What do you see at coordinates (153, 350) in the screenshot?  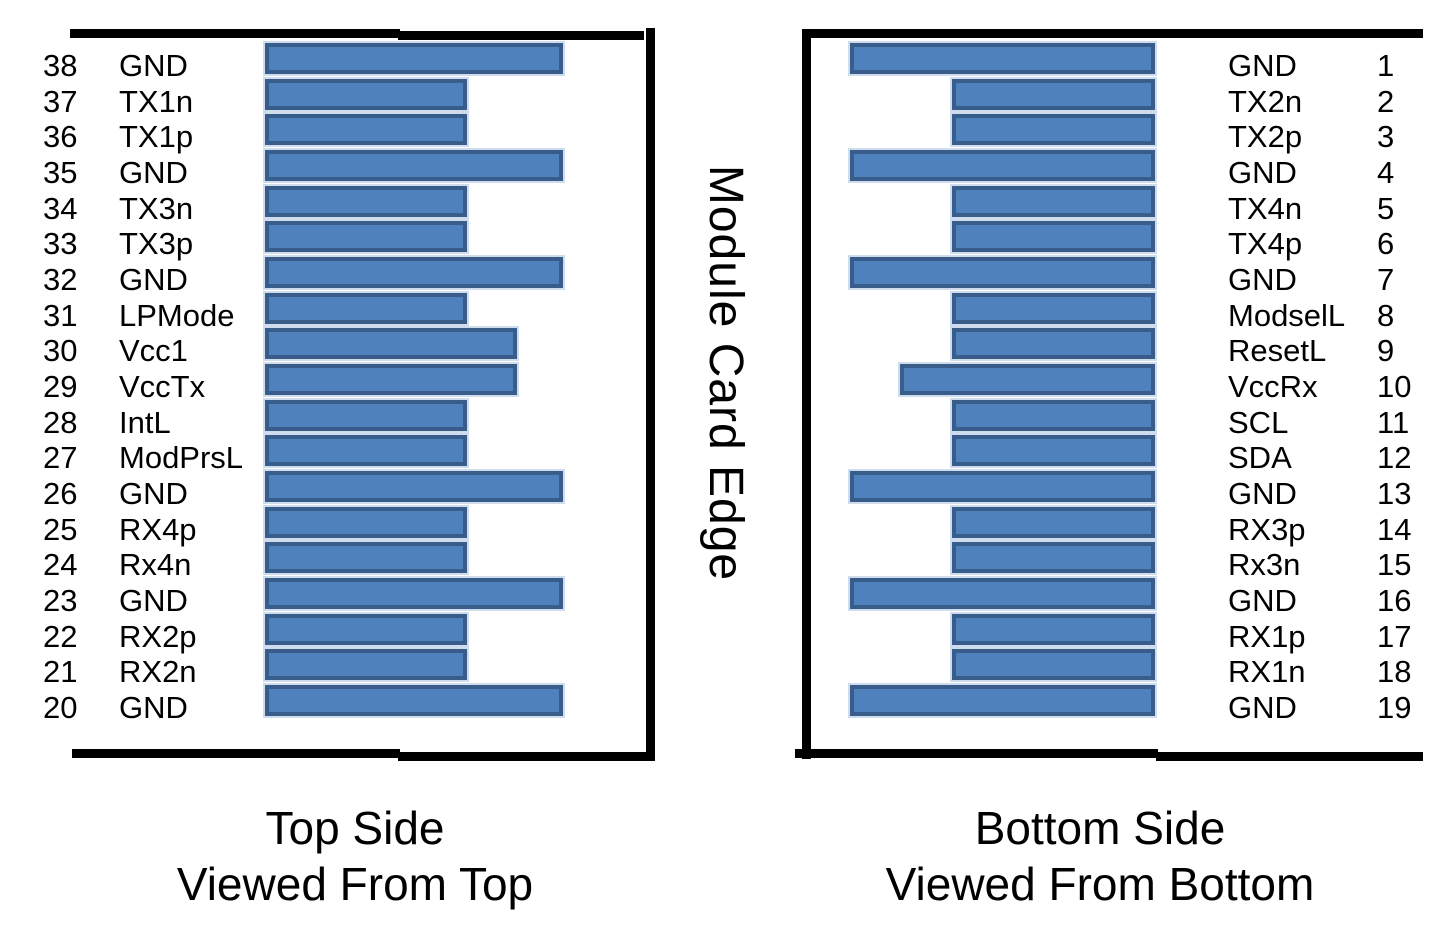 I see `pin-name: Vcc1` at bounding box center [153, 350].